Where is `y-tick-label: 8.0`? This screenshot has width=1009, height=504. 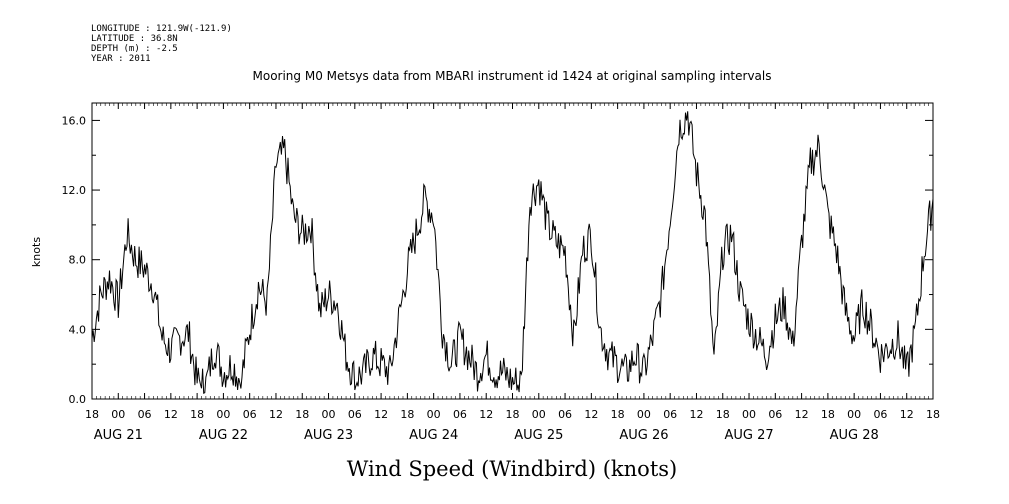
y-tick-label: 8.0 is located at coordinates (78, 260).